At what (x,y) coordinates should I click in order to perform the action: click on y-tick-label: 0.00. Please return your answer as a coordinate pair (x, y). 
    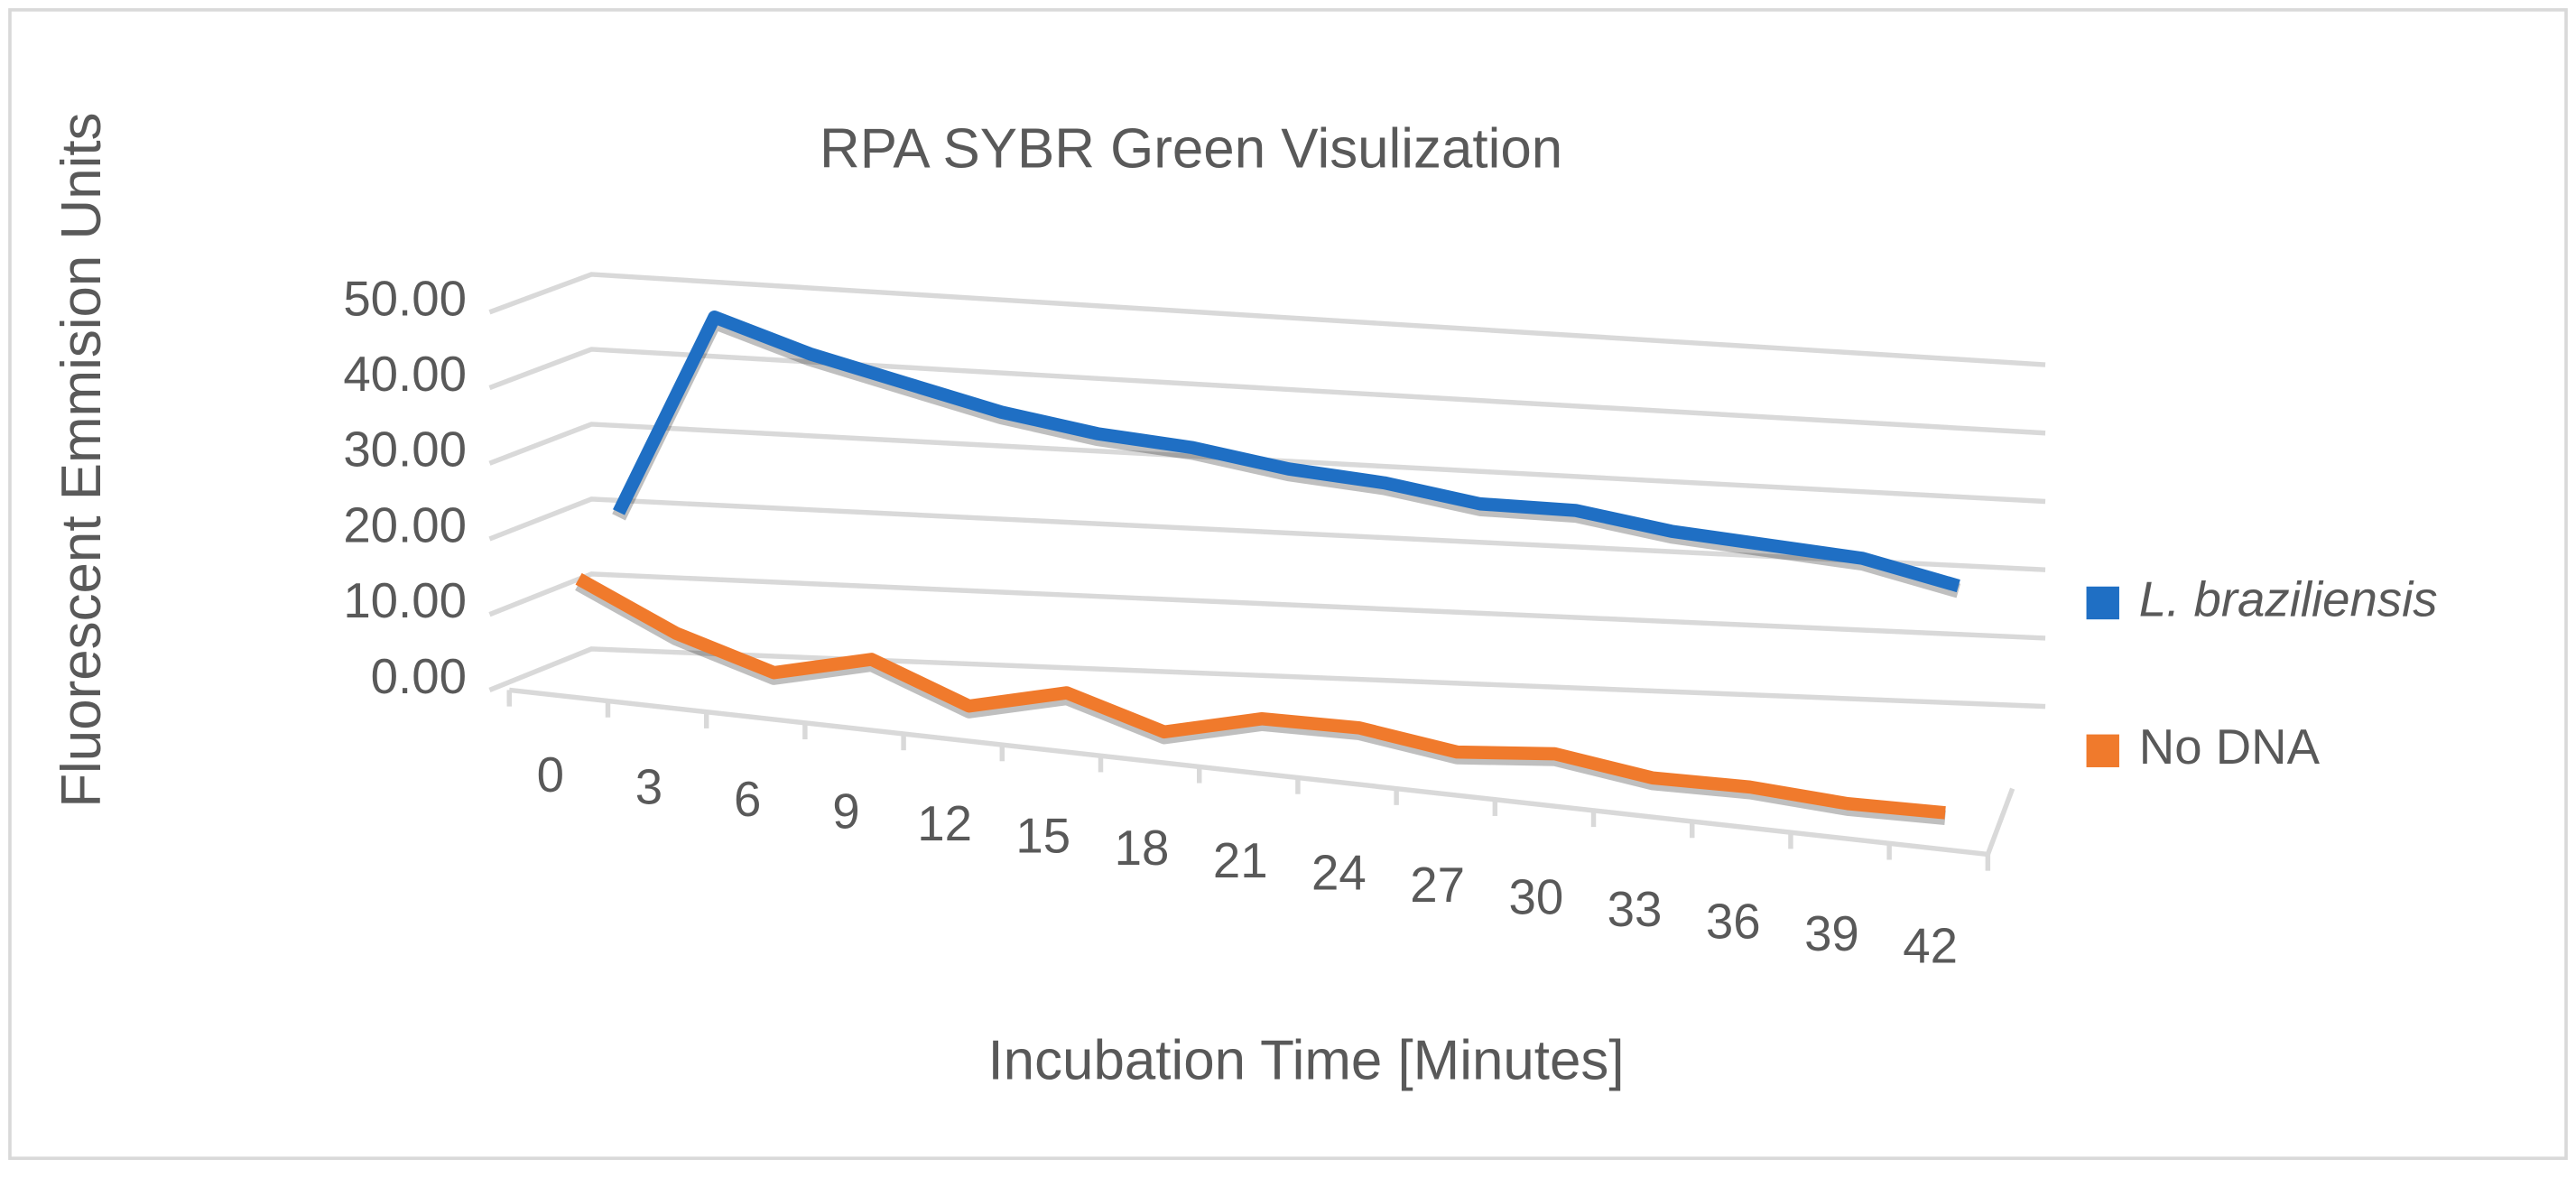
    Looking at the image, I should click on (419, 676).